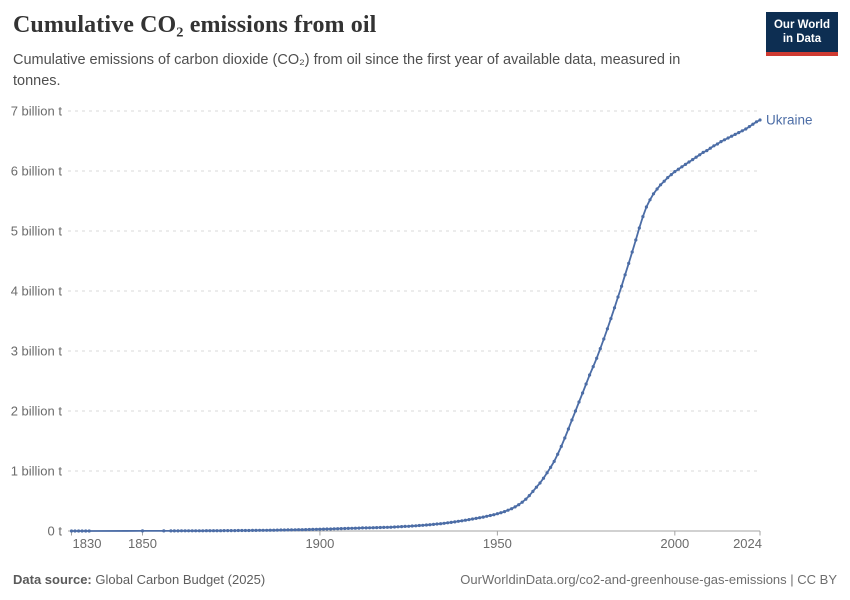 This screenshot has height=600, width=850. I want to click on x-tick-label: 1900, so click(319, 543).